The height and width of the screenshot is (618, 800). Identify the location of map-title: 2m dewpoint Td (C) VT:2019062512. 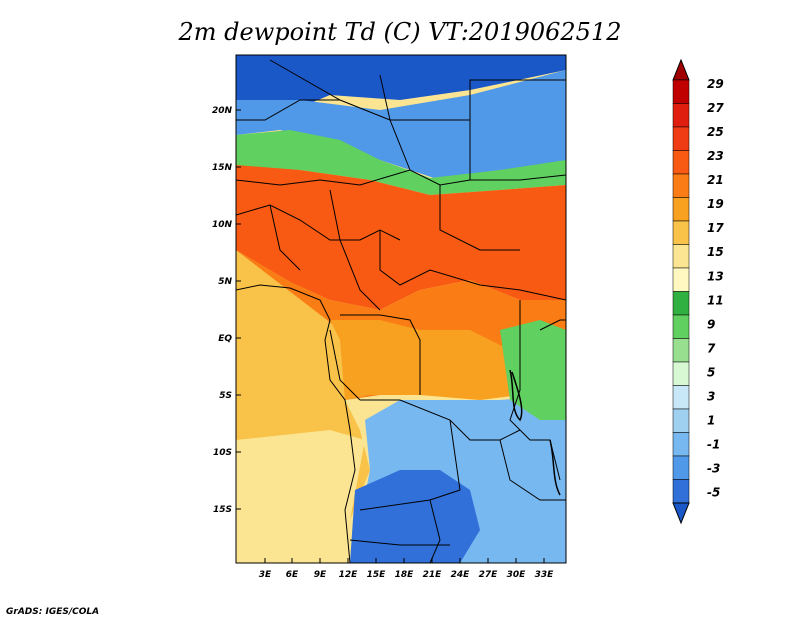
(400, 32).